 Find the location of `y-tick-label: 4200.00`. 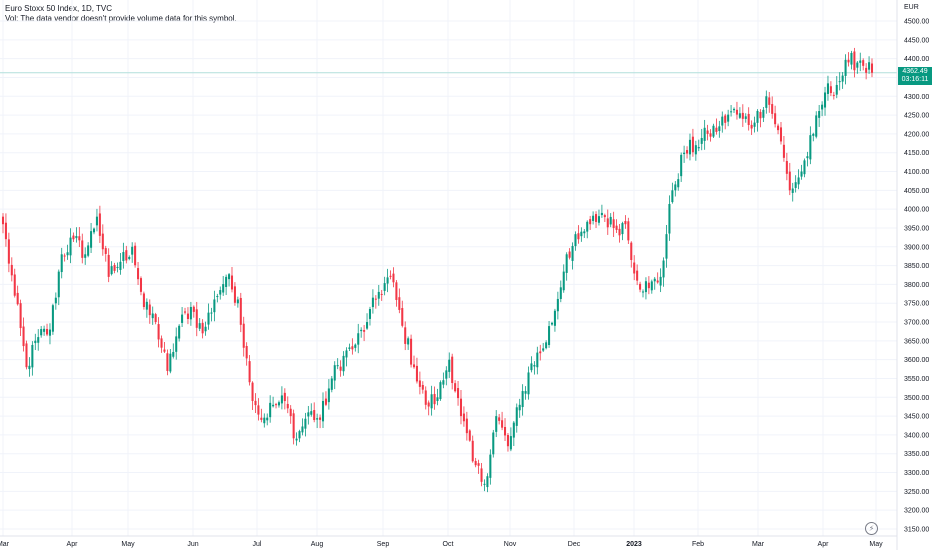

y-tick-label: 4200.00 is located at coordinates (916, 134).